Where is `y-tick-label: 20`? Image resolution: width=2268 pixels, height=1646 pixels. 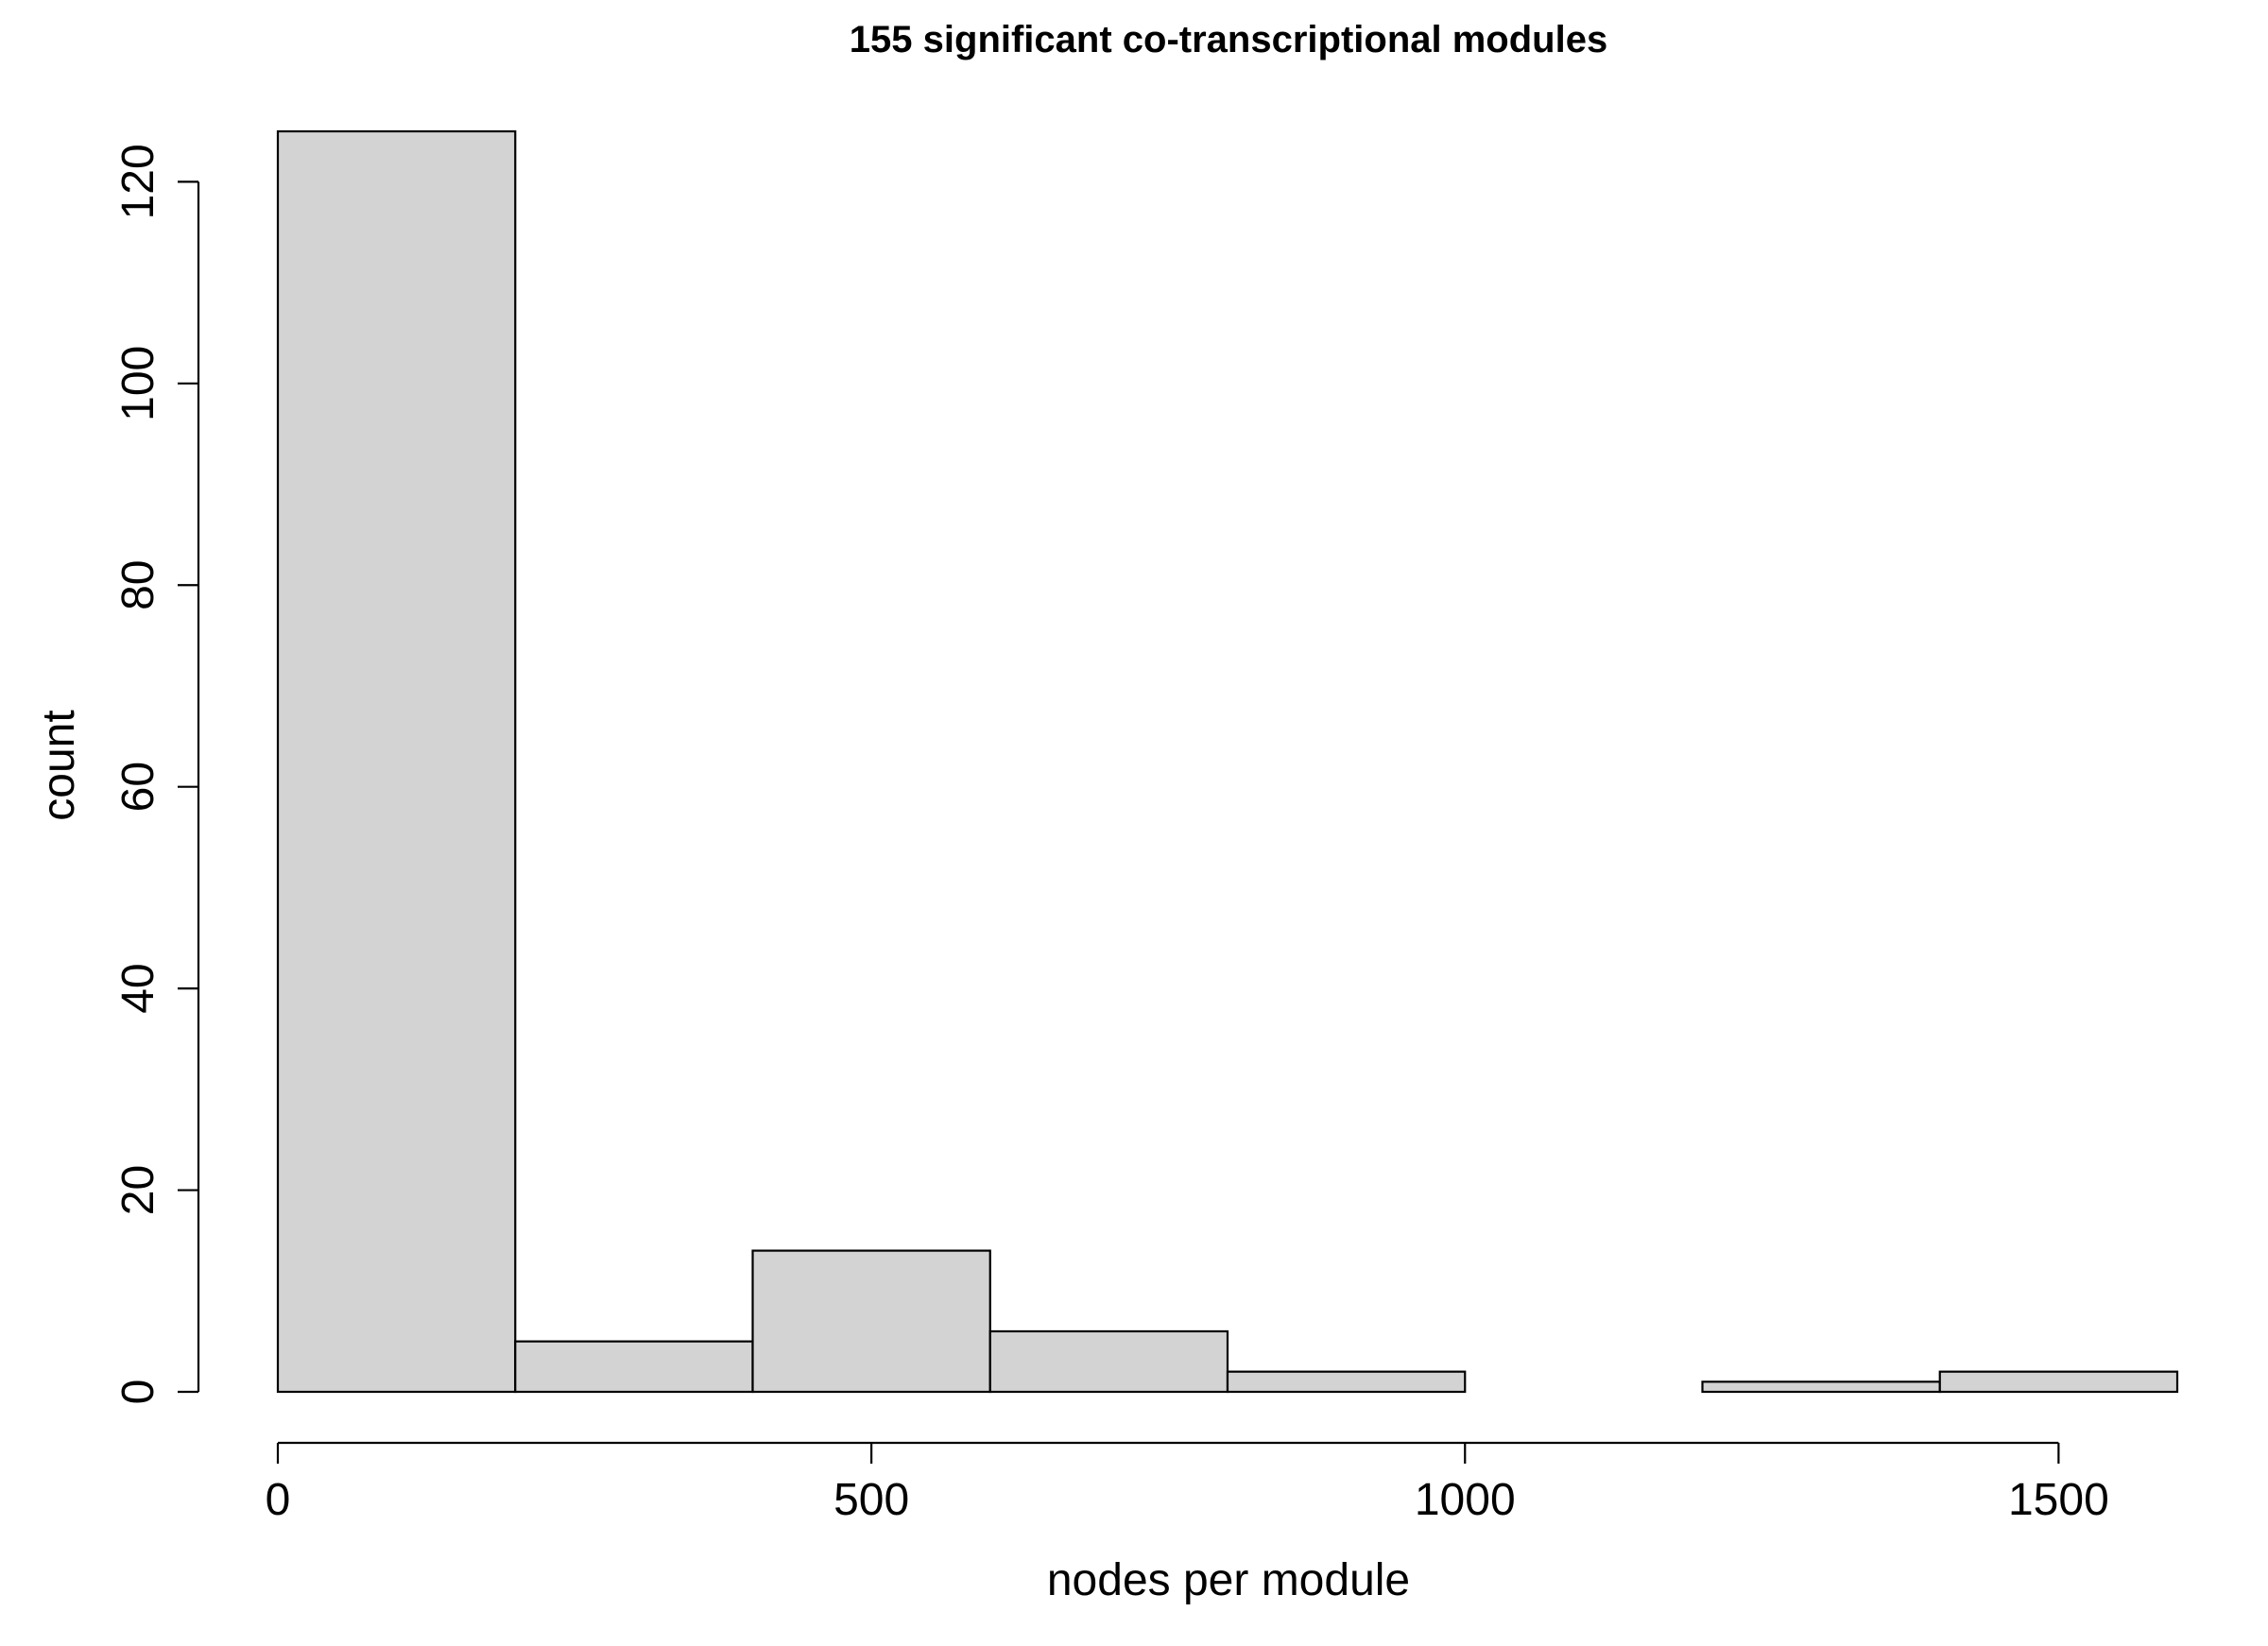 y-tick-label: 20 is located at coordinates (138, 1190).